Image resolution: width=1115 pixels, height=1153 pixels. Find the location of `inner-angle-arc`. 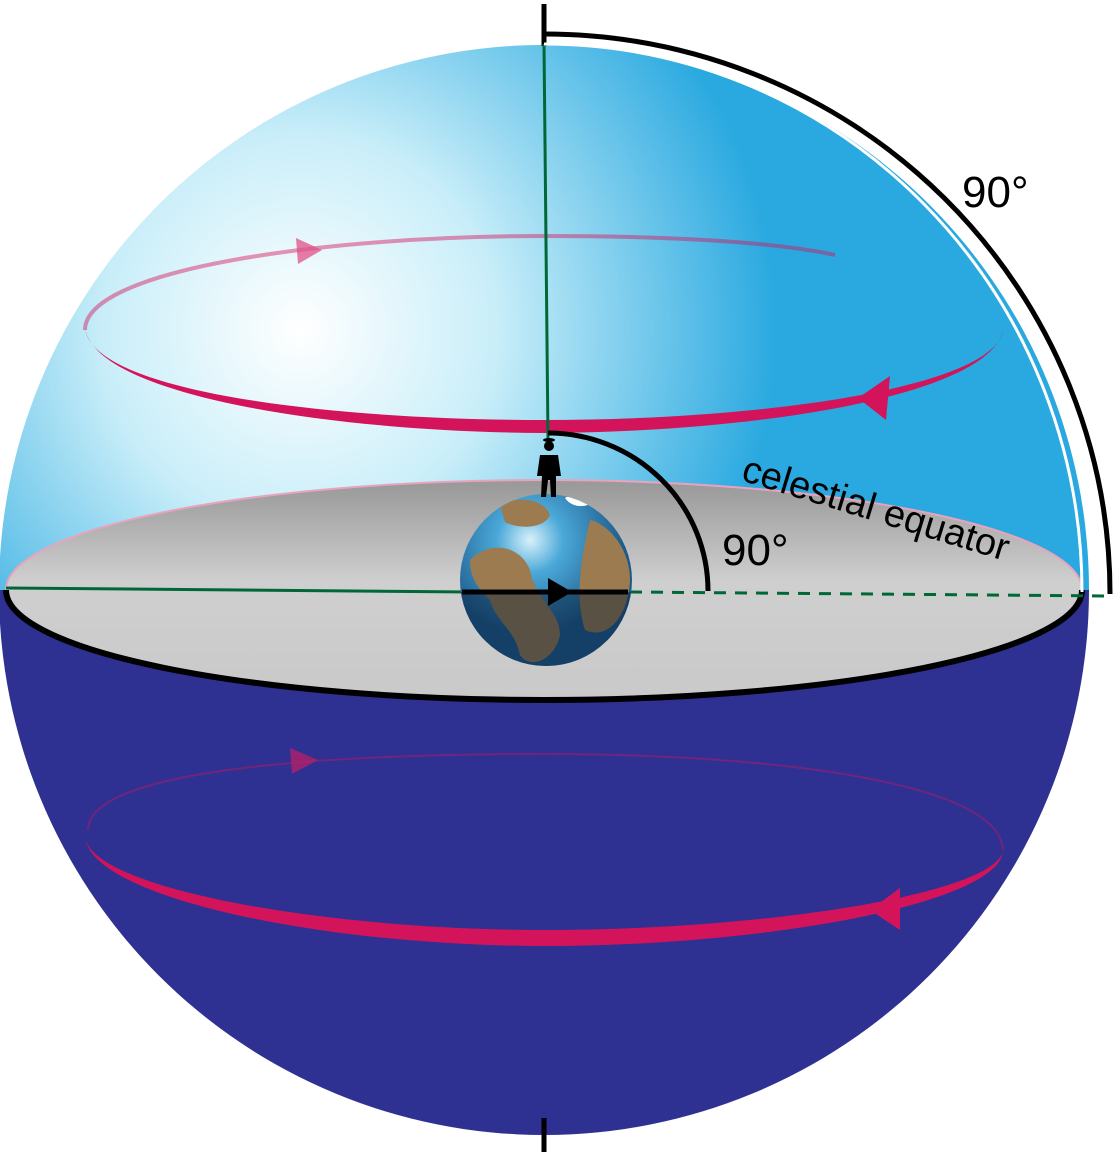

inner-angle-arc is located at coordinates (629, 511).